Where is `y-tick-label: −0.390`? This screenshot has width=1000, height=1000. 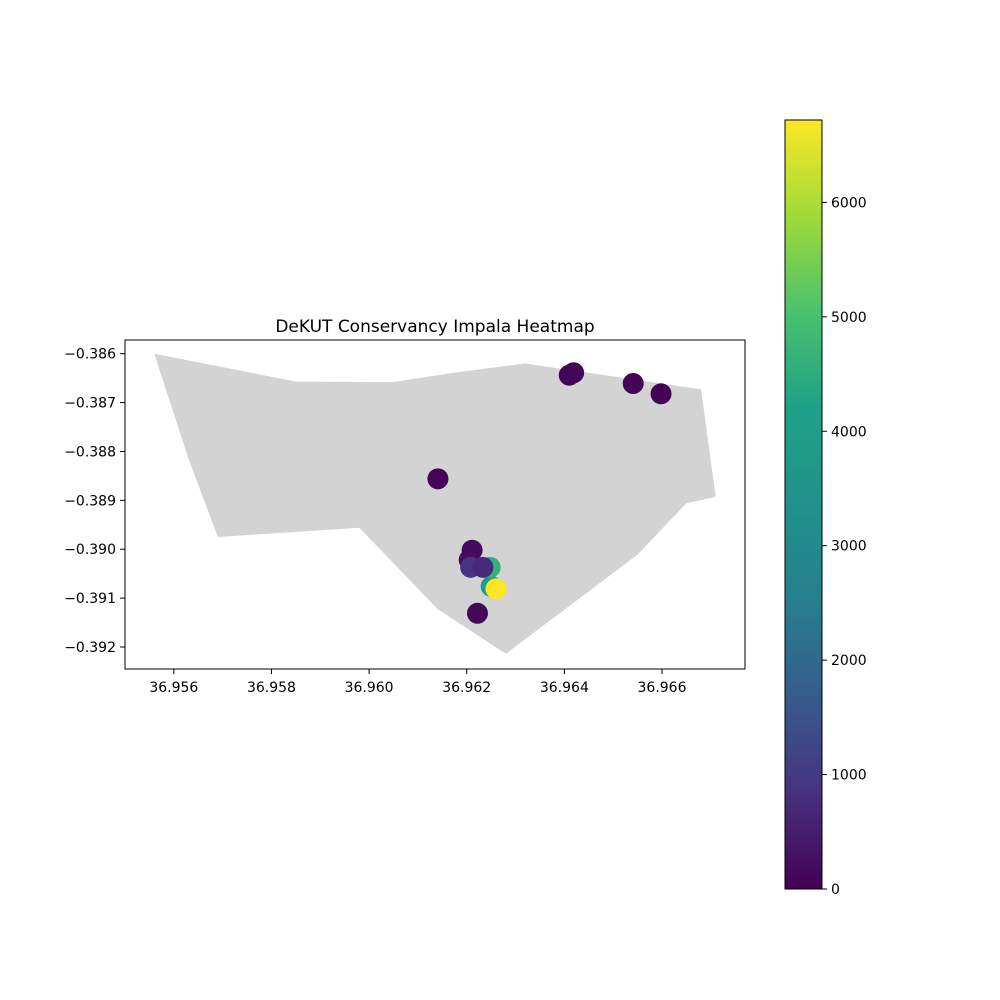 y-tick-label: −0.390 is located at coordinates (90, 550).